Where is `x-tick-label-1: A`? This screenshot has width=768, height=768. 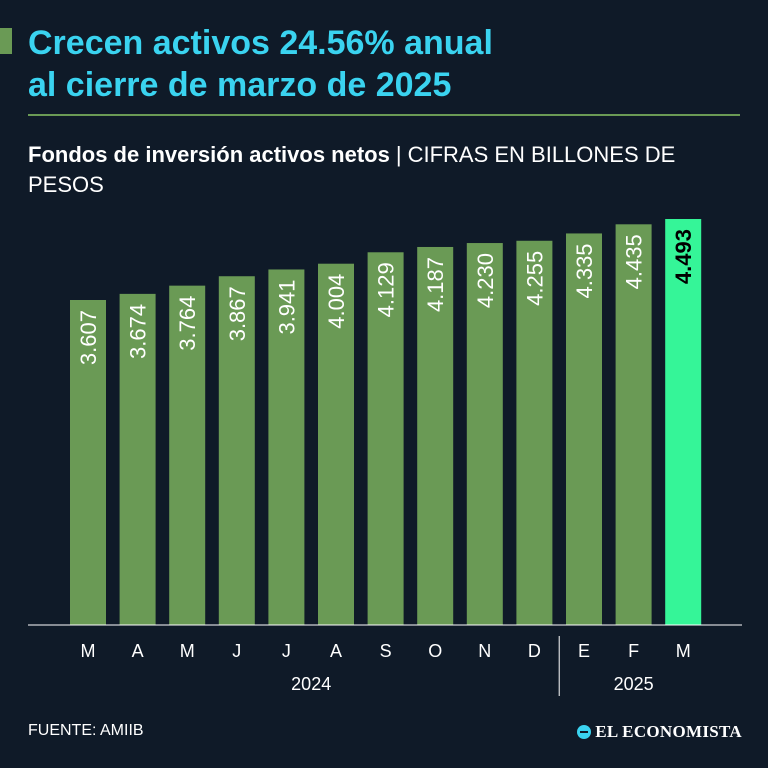
x-tick-label-1: A is located at coordinates (138, 651).